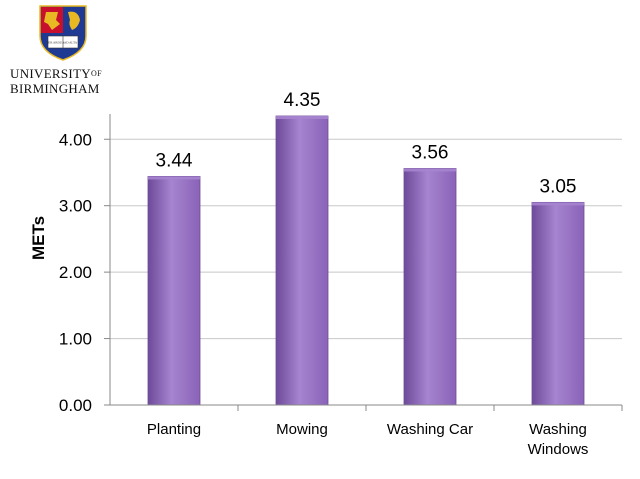 The height and width of the screenshot is (479, 640). I want to click on x-tick-label: Washing, so click(558, 429).